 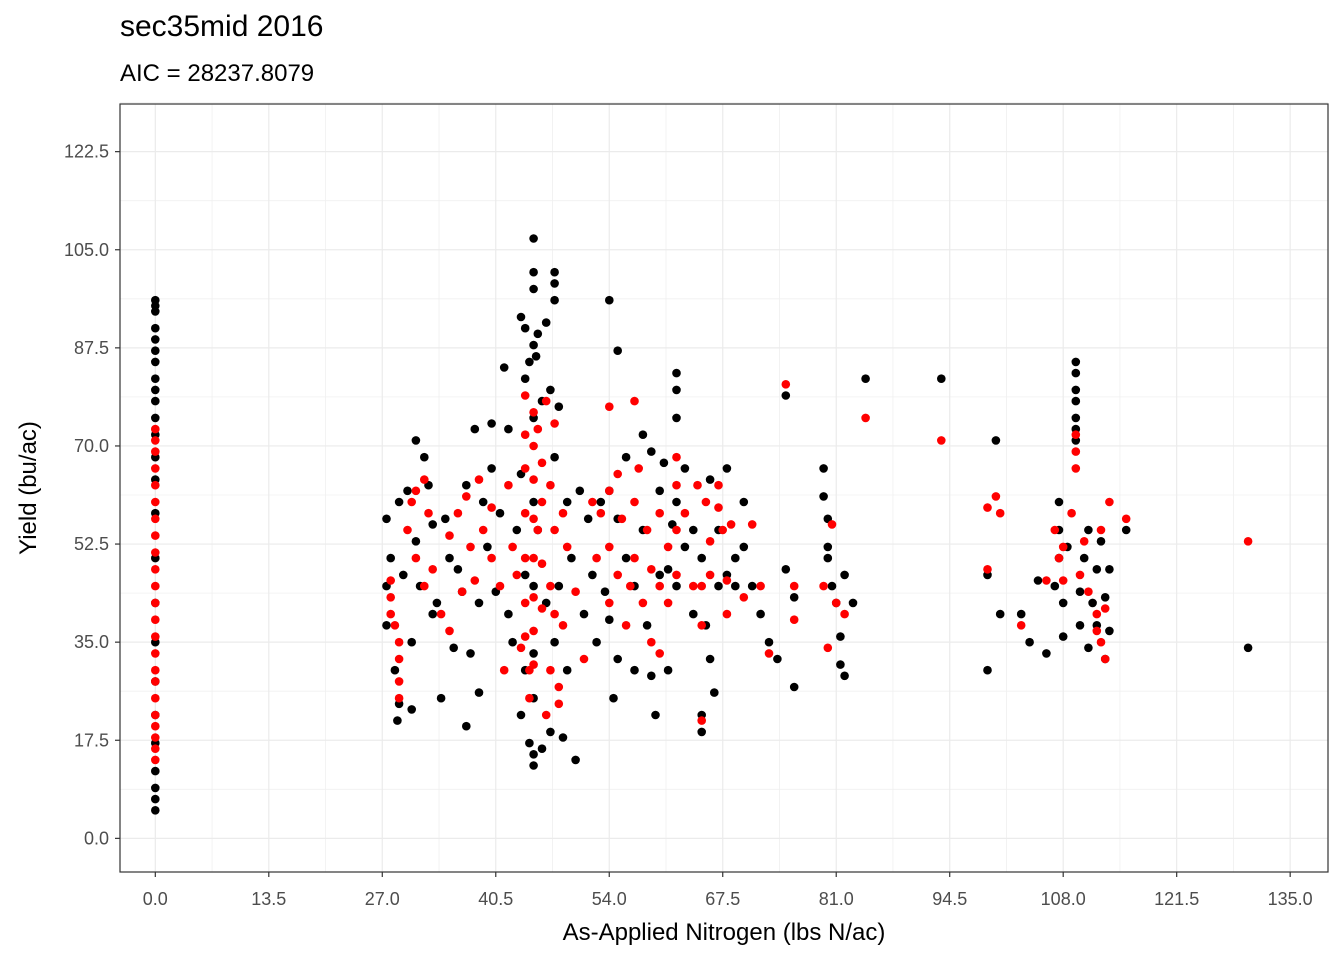 What do you see at coordinates (1063, 899) in the screenshot?
I see `x-tick-label: 108.0` at bounding box center [1063, 899].